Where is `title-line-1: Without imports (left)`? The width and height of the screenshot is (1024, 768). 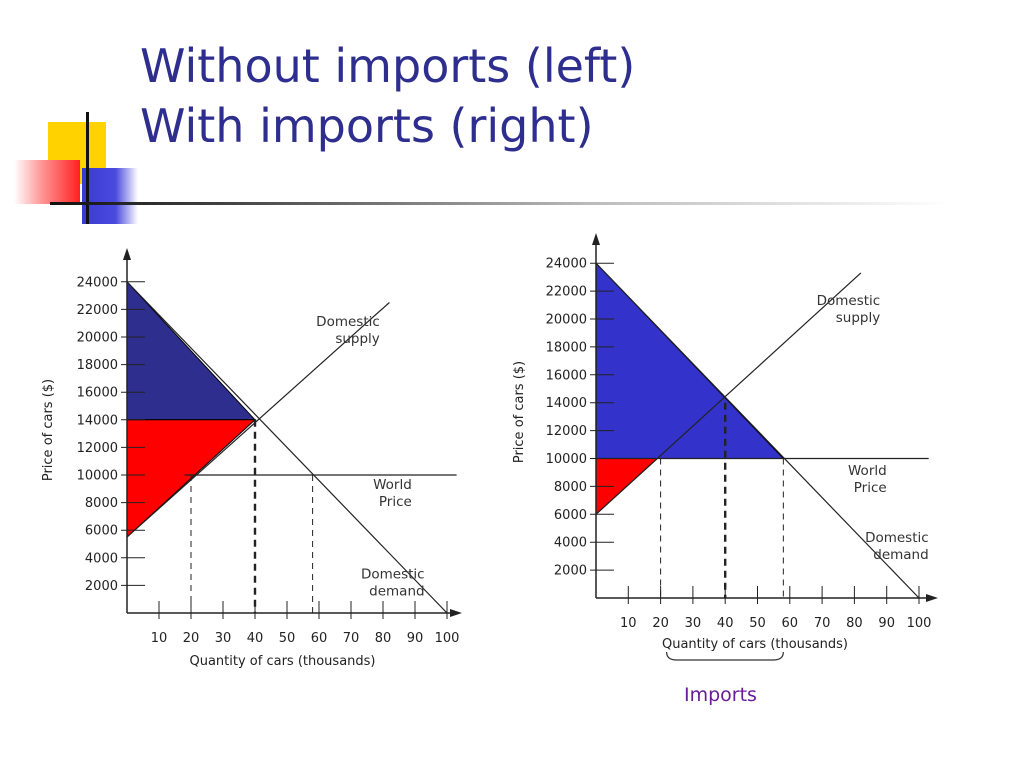 title-line-1: Without imports (left) is located at coordinates (388, 66).